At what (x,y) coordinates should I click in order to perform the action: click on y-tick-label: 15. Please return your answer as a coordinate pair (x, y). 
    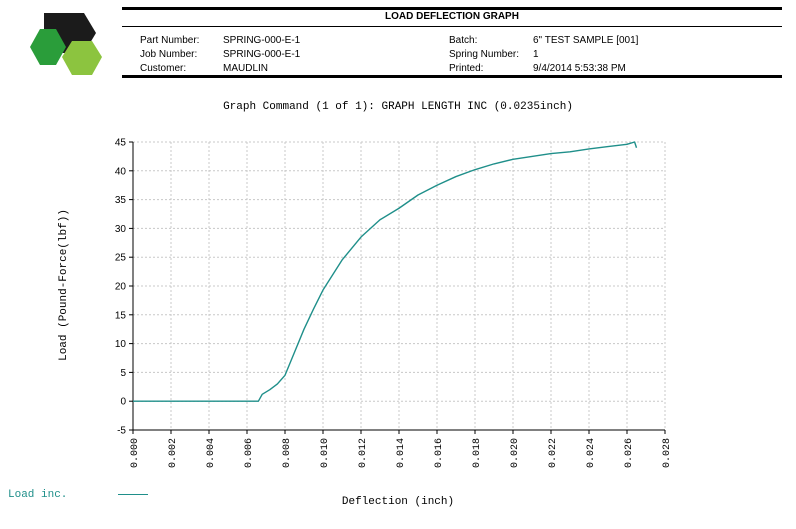
    Looking at the image, I should click on (121, 315).